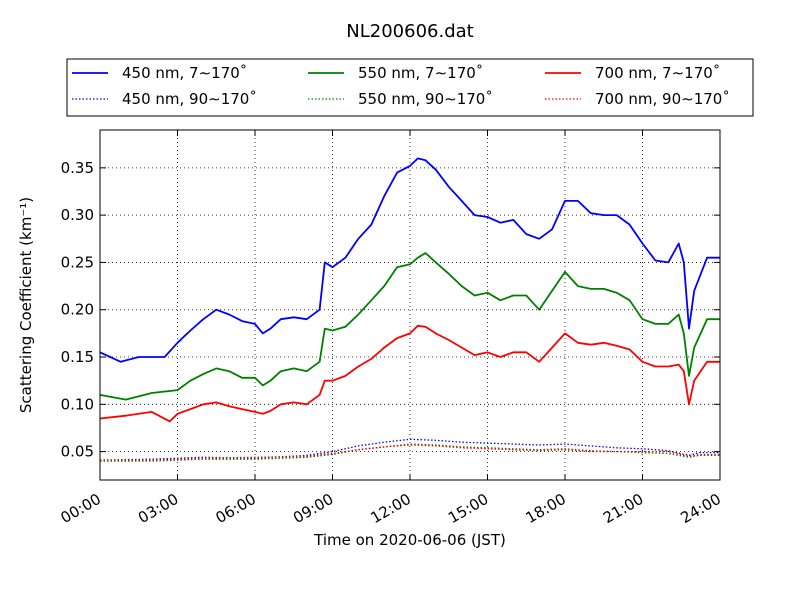 This screenshot has height=600, width=800. I want to click on y-tick-labels: 0.05 0.10 0.15 0.20 0.25 0.30 0.35, so click(77, 310).